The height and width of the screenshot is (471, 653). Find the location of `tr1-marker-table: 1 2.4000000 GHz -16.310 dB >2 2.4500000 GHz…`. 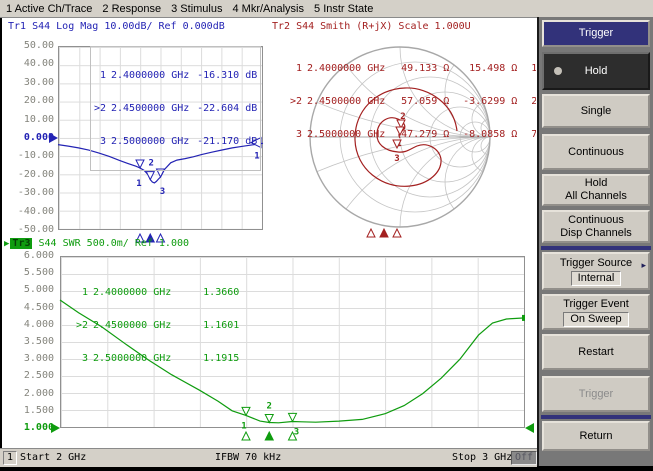

tr1-marker-table: 1 2.4000000 GHz -16.310 dB >2 2.4500000 GHz… is located at coordinates (176, 108).